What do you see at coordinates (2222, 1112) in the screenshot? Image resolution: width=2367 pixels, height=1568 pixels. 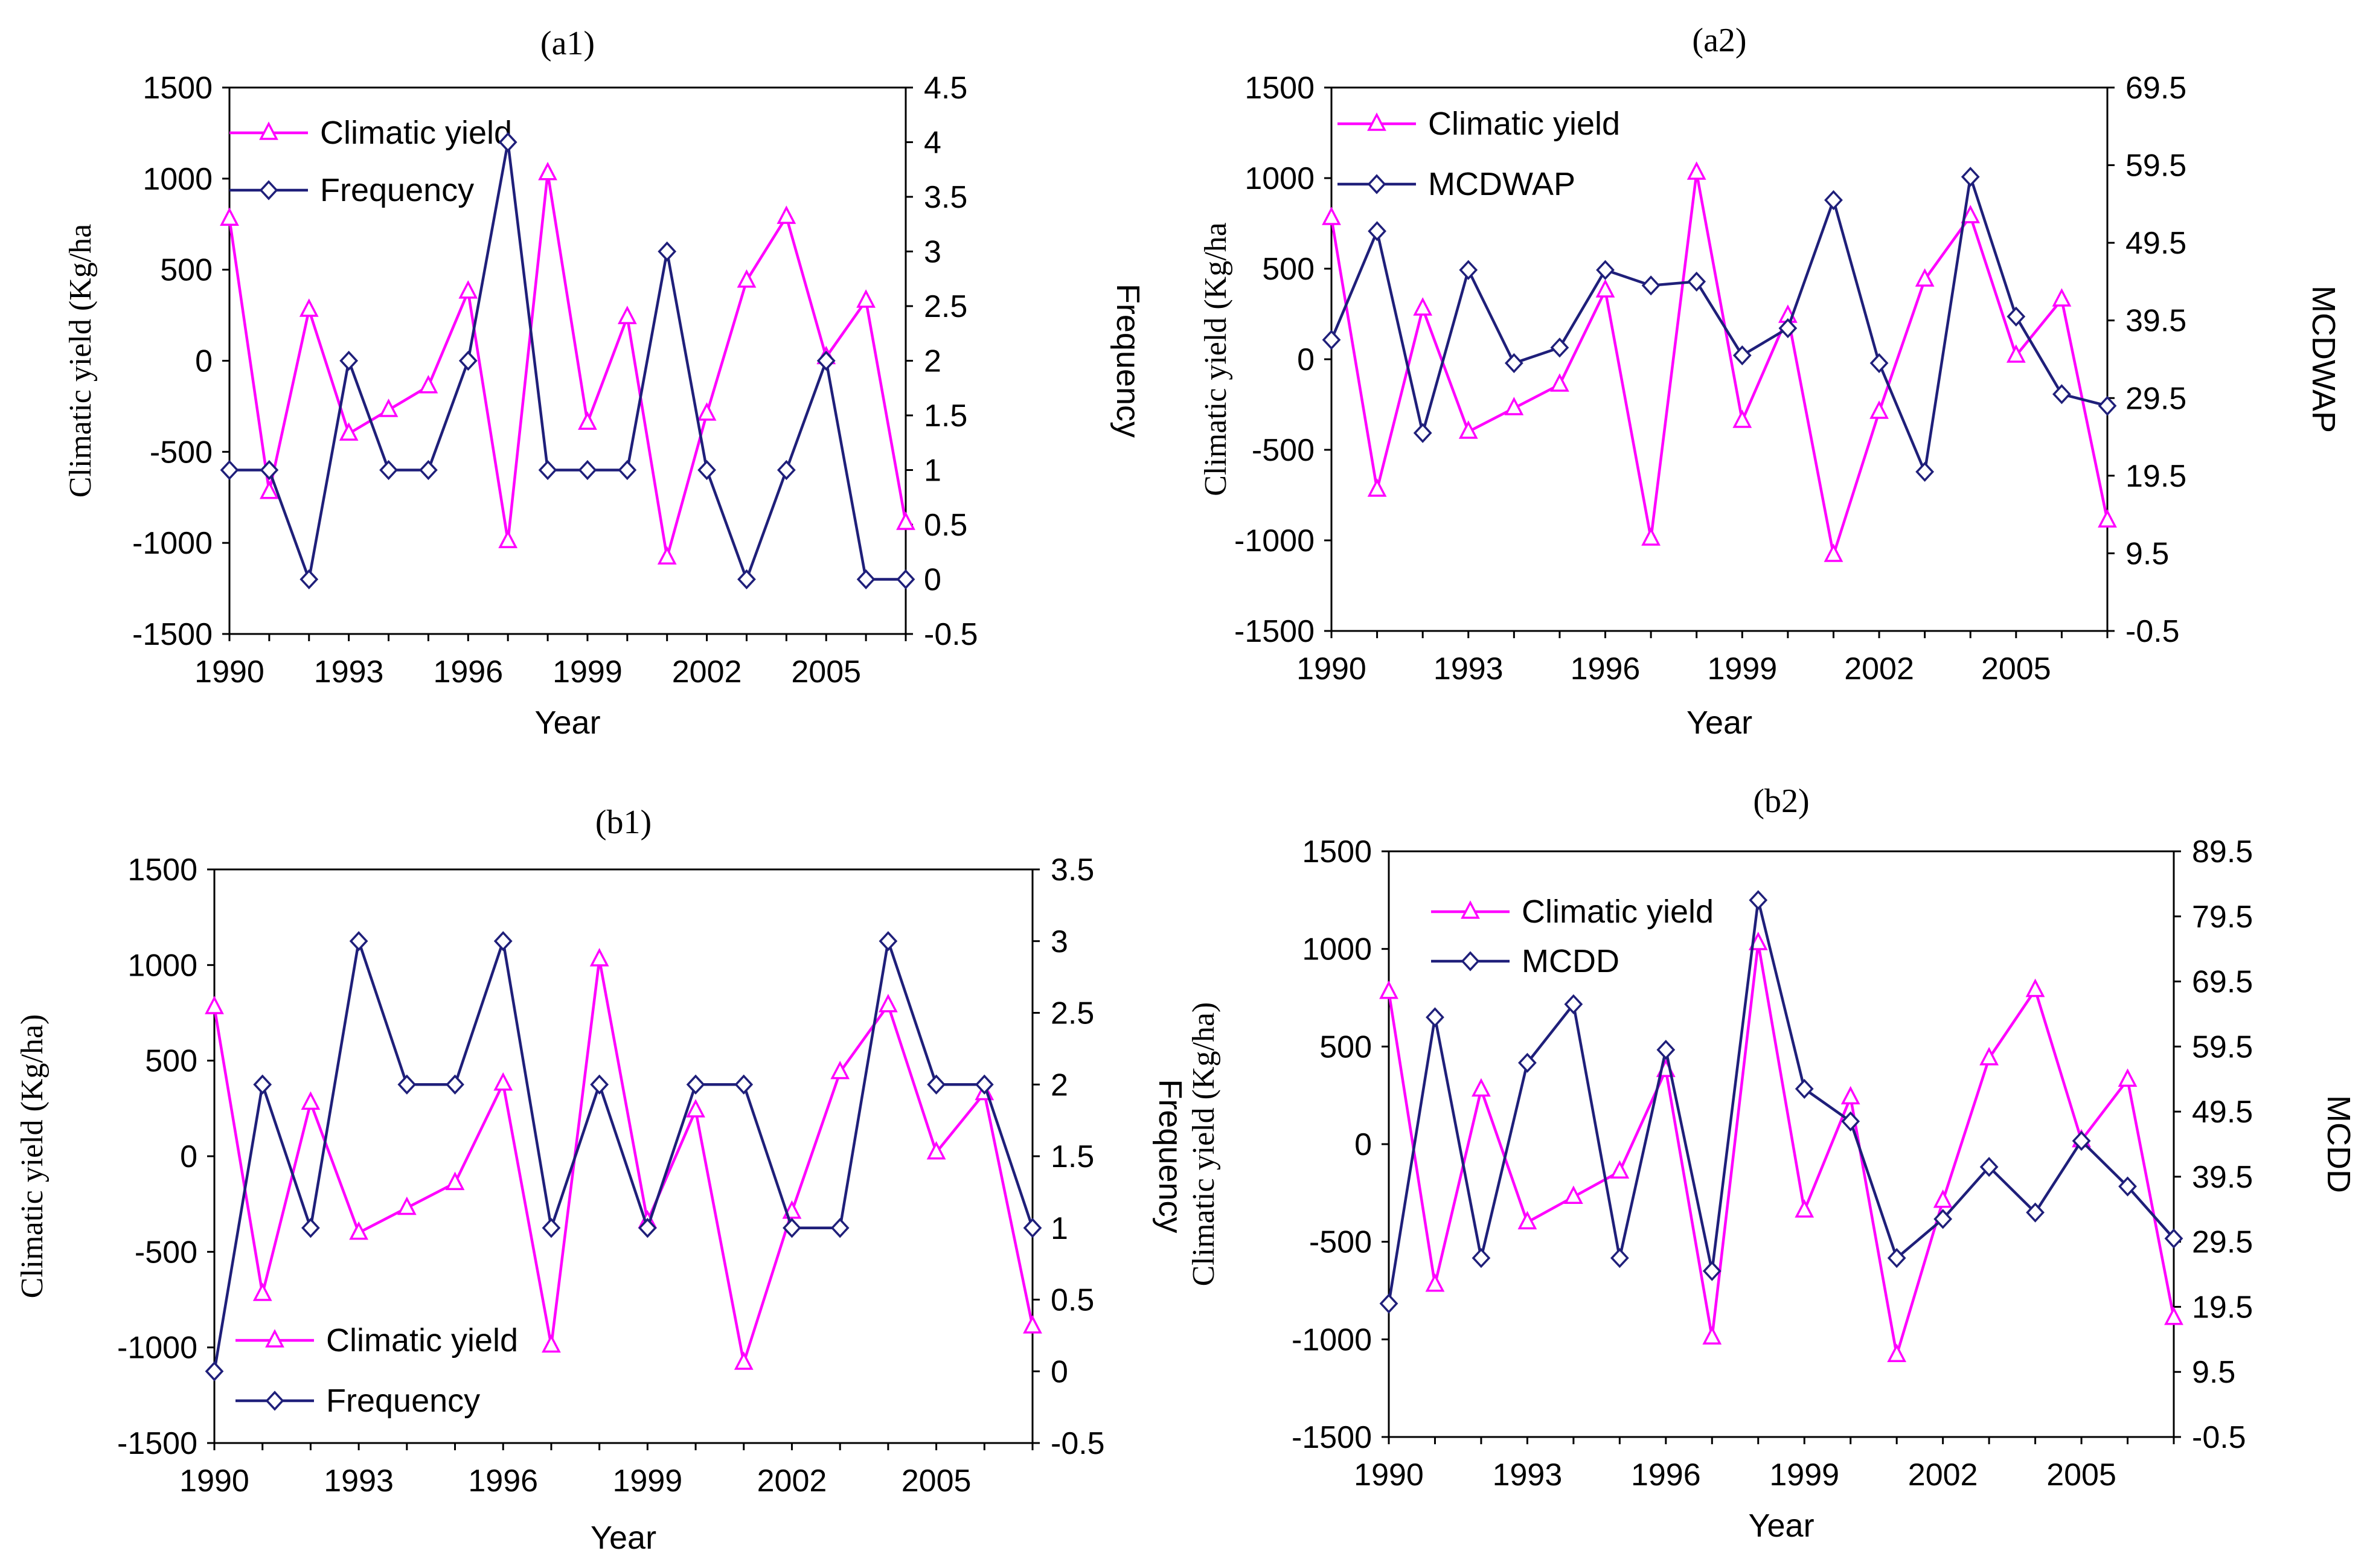 I see `y2-tick-label: 49.5` at bounding box center [2222, 1112].